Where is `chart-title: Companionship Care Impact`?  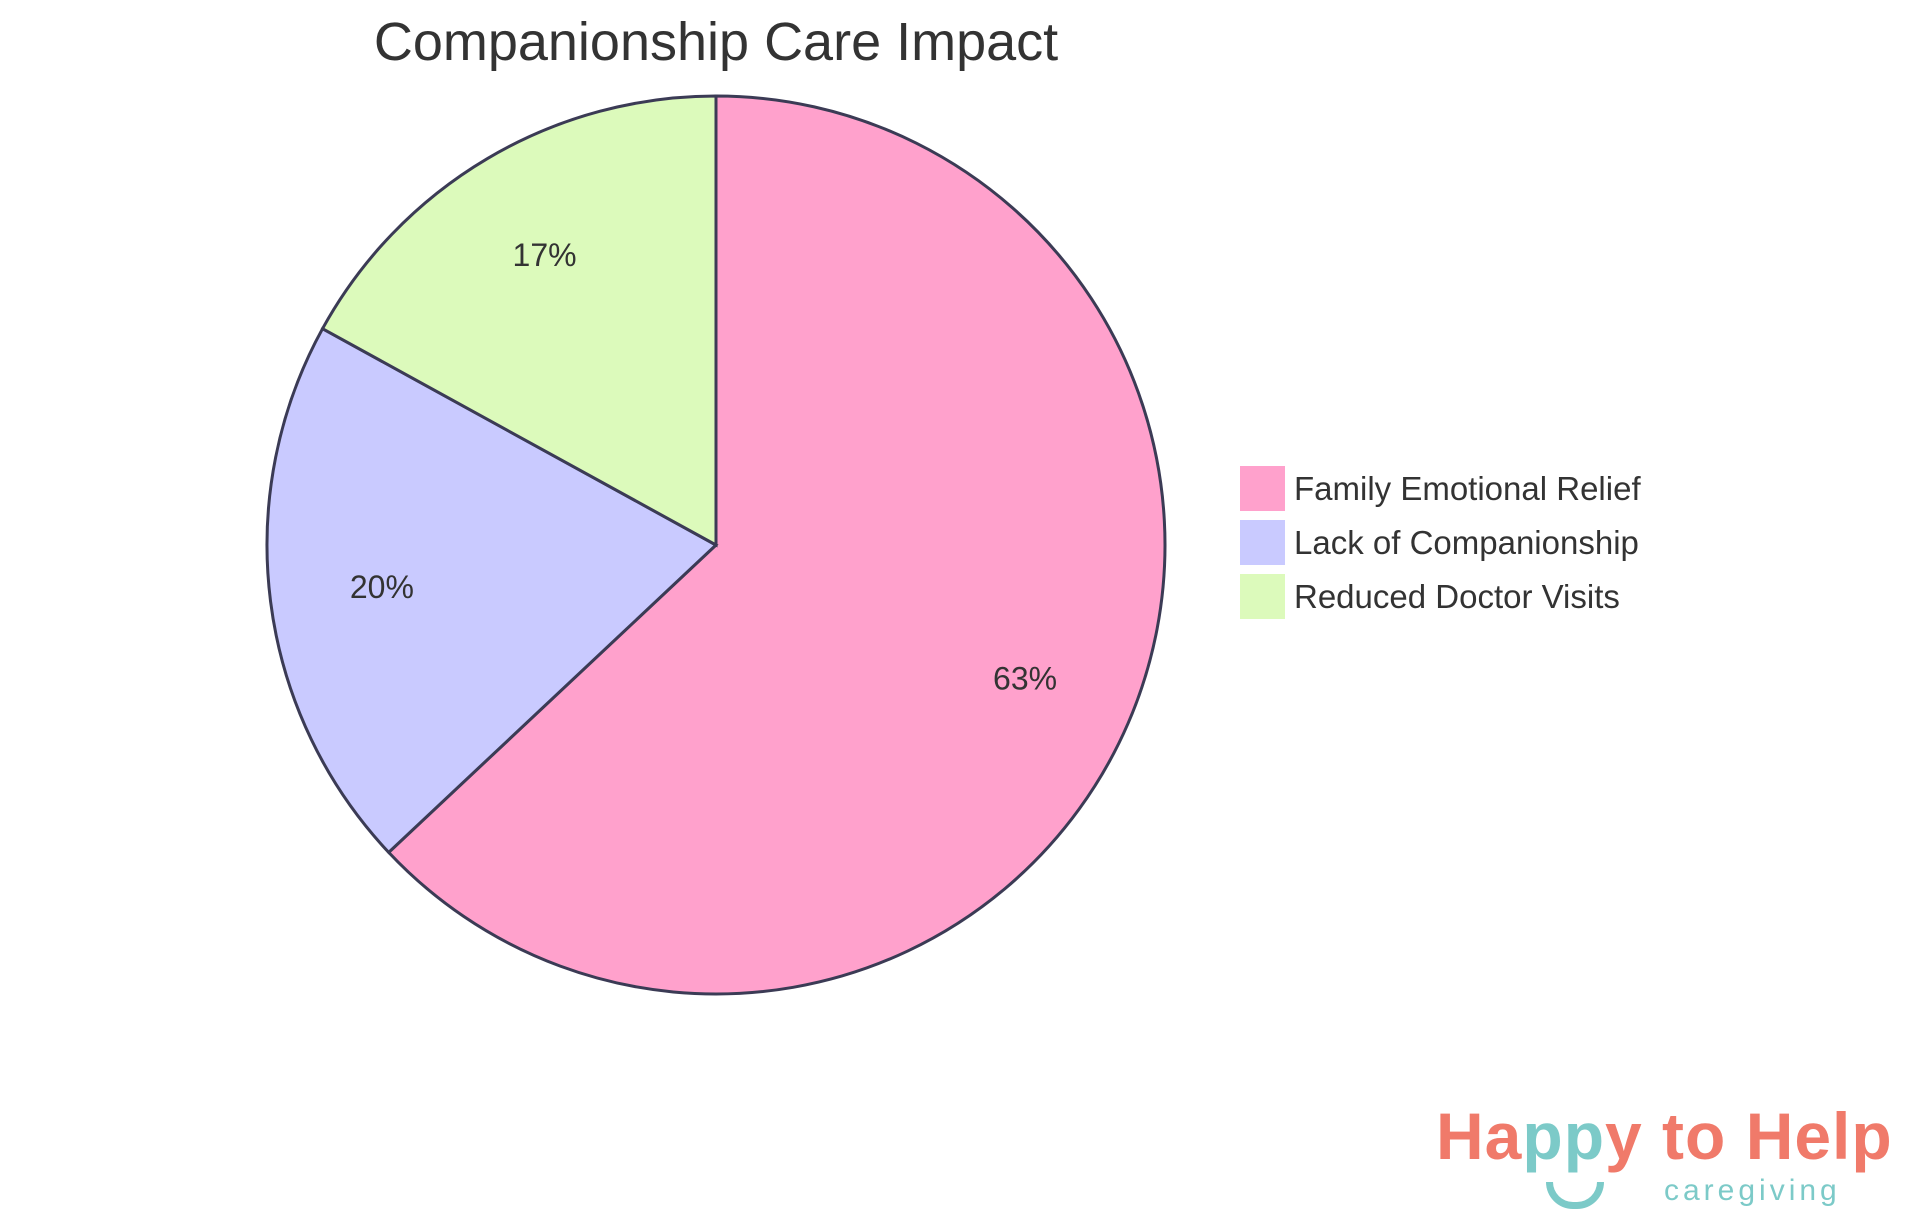 chart-title: Companionship Care Impact is located at coordinates (716, 42).